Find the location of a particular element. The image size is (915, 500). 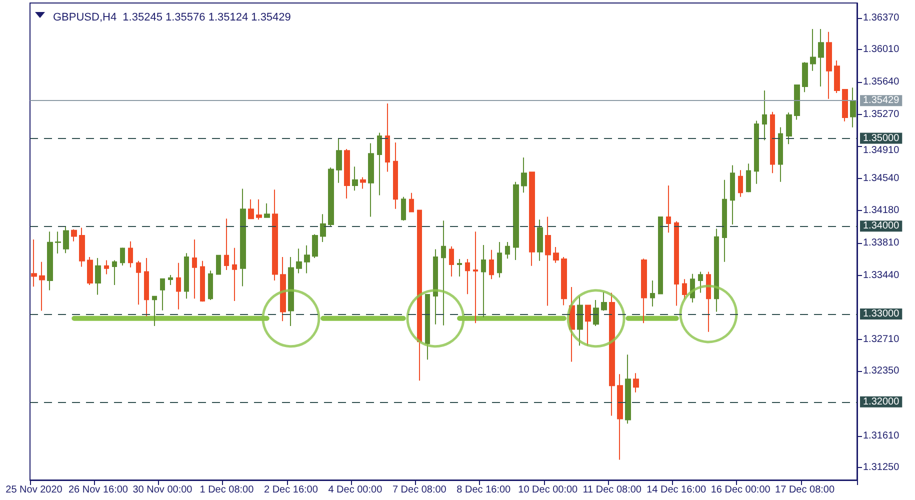

x-tick-label: 25 Nov 2020 is located at coordinates (34, 490).